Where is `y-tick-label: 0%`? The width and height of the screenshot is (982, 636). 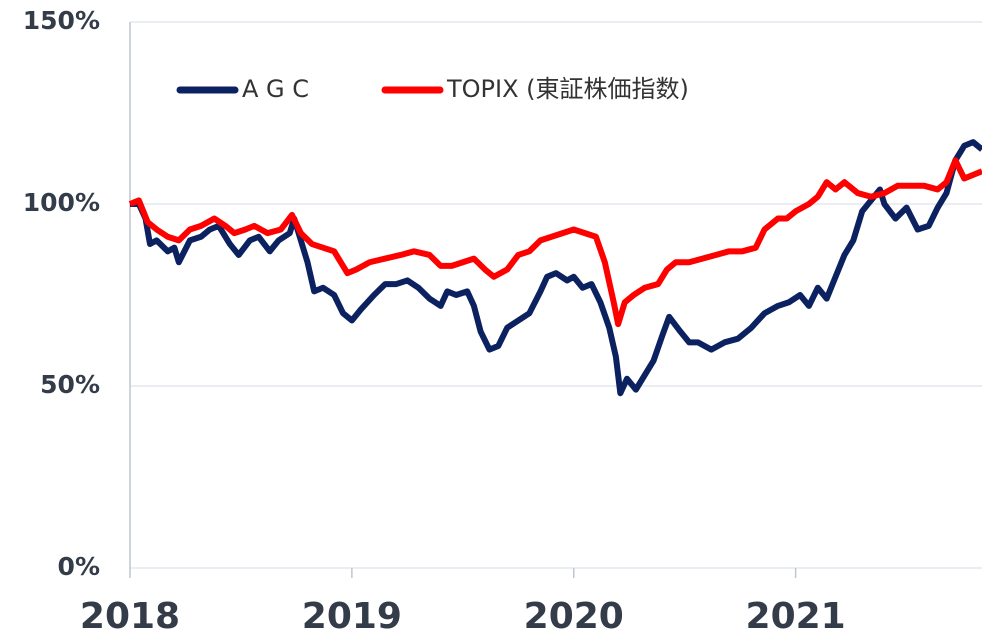
y-tick-label: 0% is located at coordinates (79, 566).